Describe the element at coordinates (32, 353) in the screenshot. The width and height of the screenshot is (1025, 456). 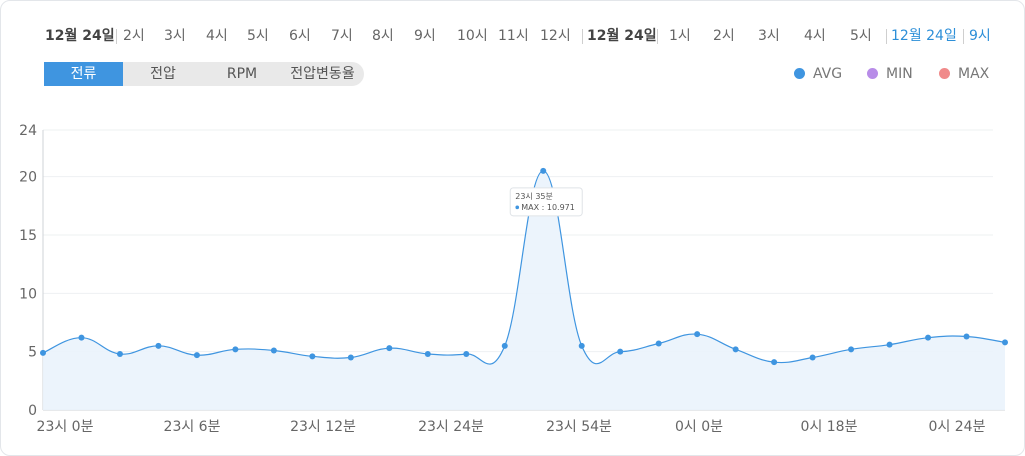
I see `y-tick-label: 5` at that location.